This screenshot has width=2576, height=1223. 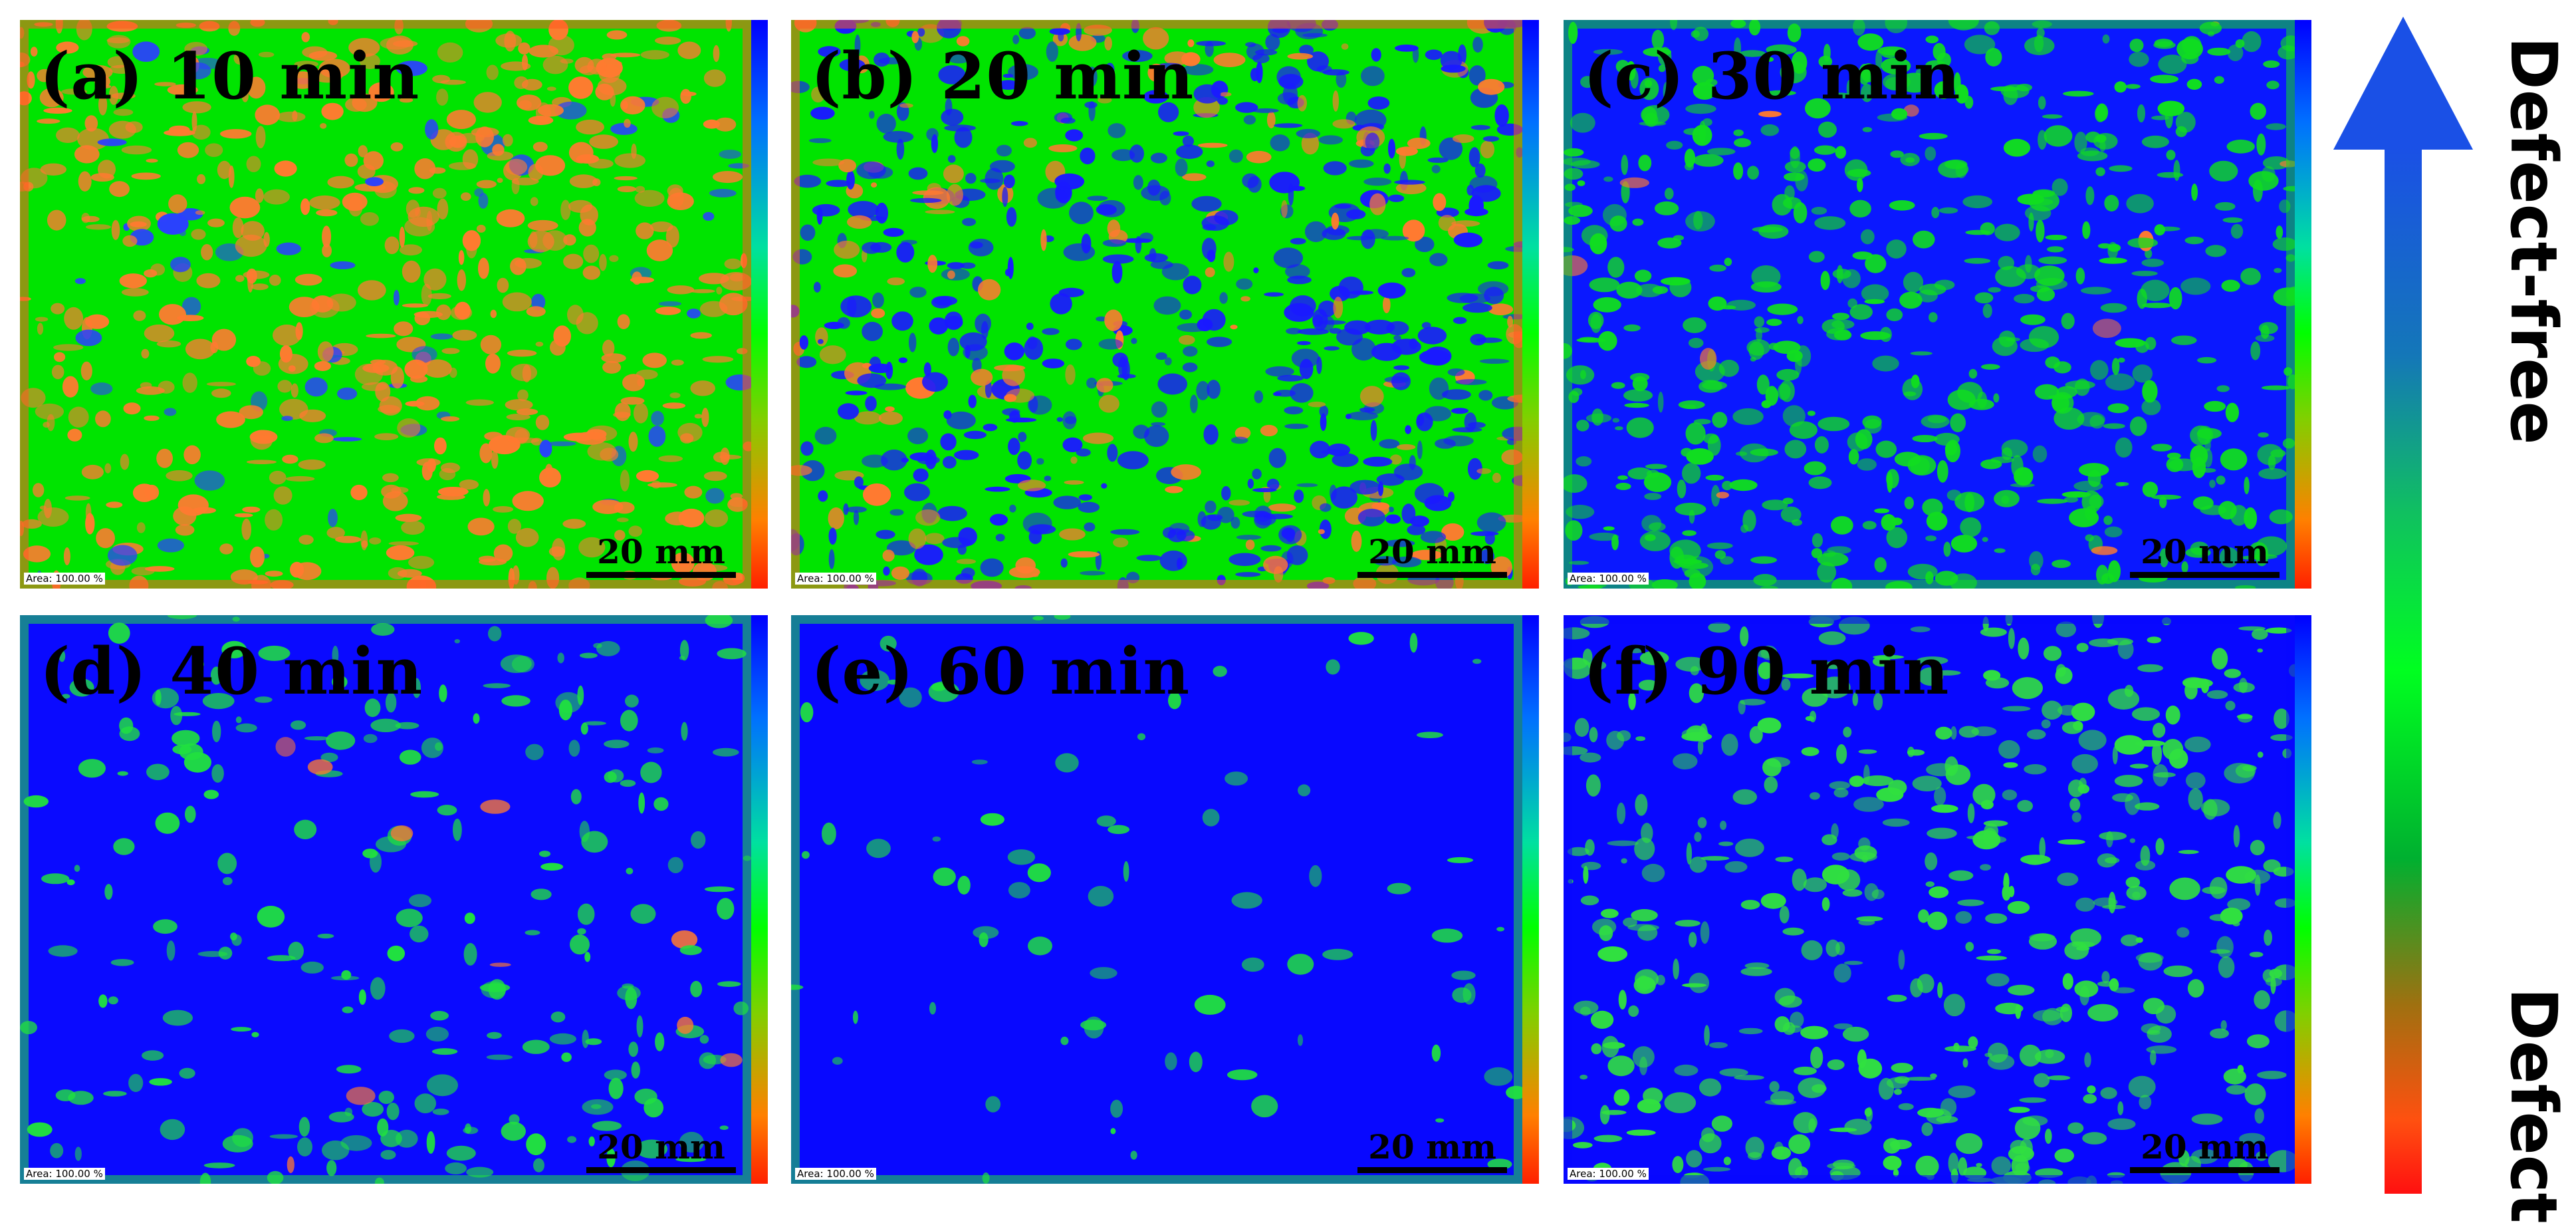 I want to click on arrow-gradient-shaft, so click(x=2403, y=670).